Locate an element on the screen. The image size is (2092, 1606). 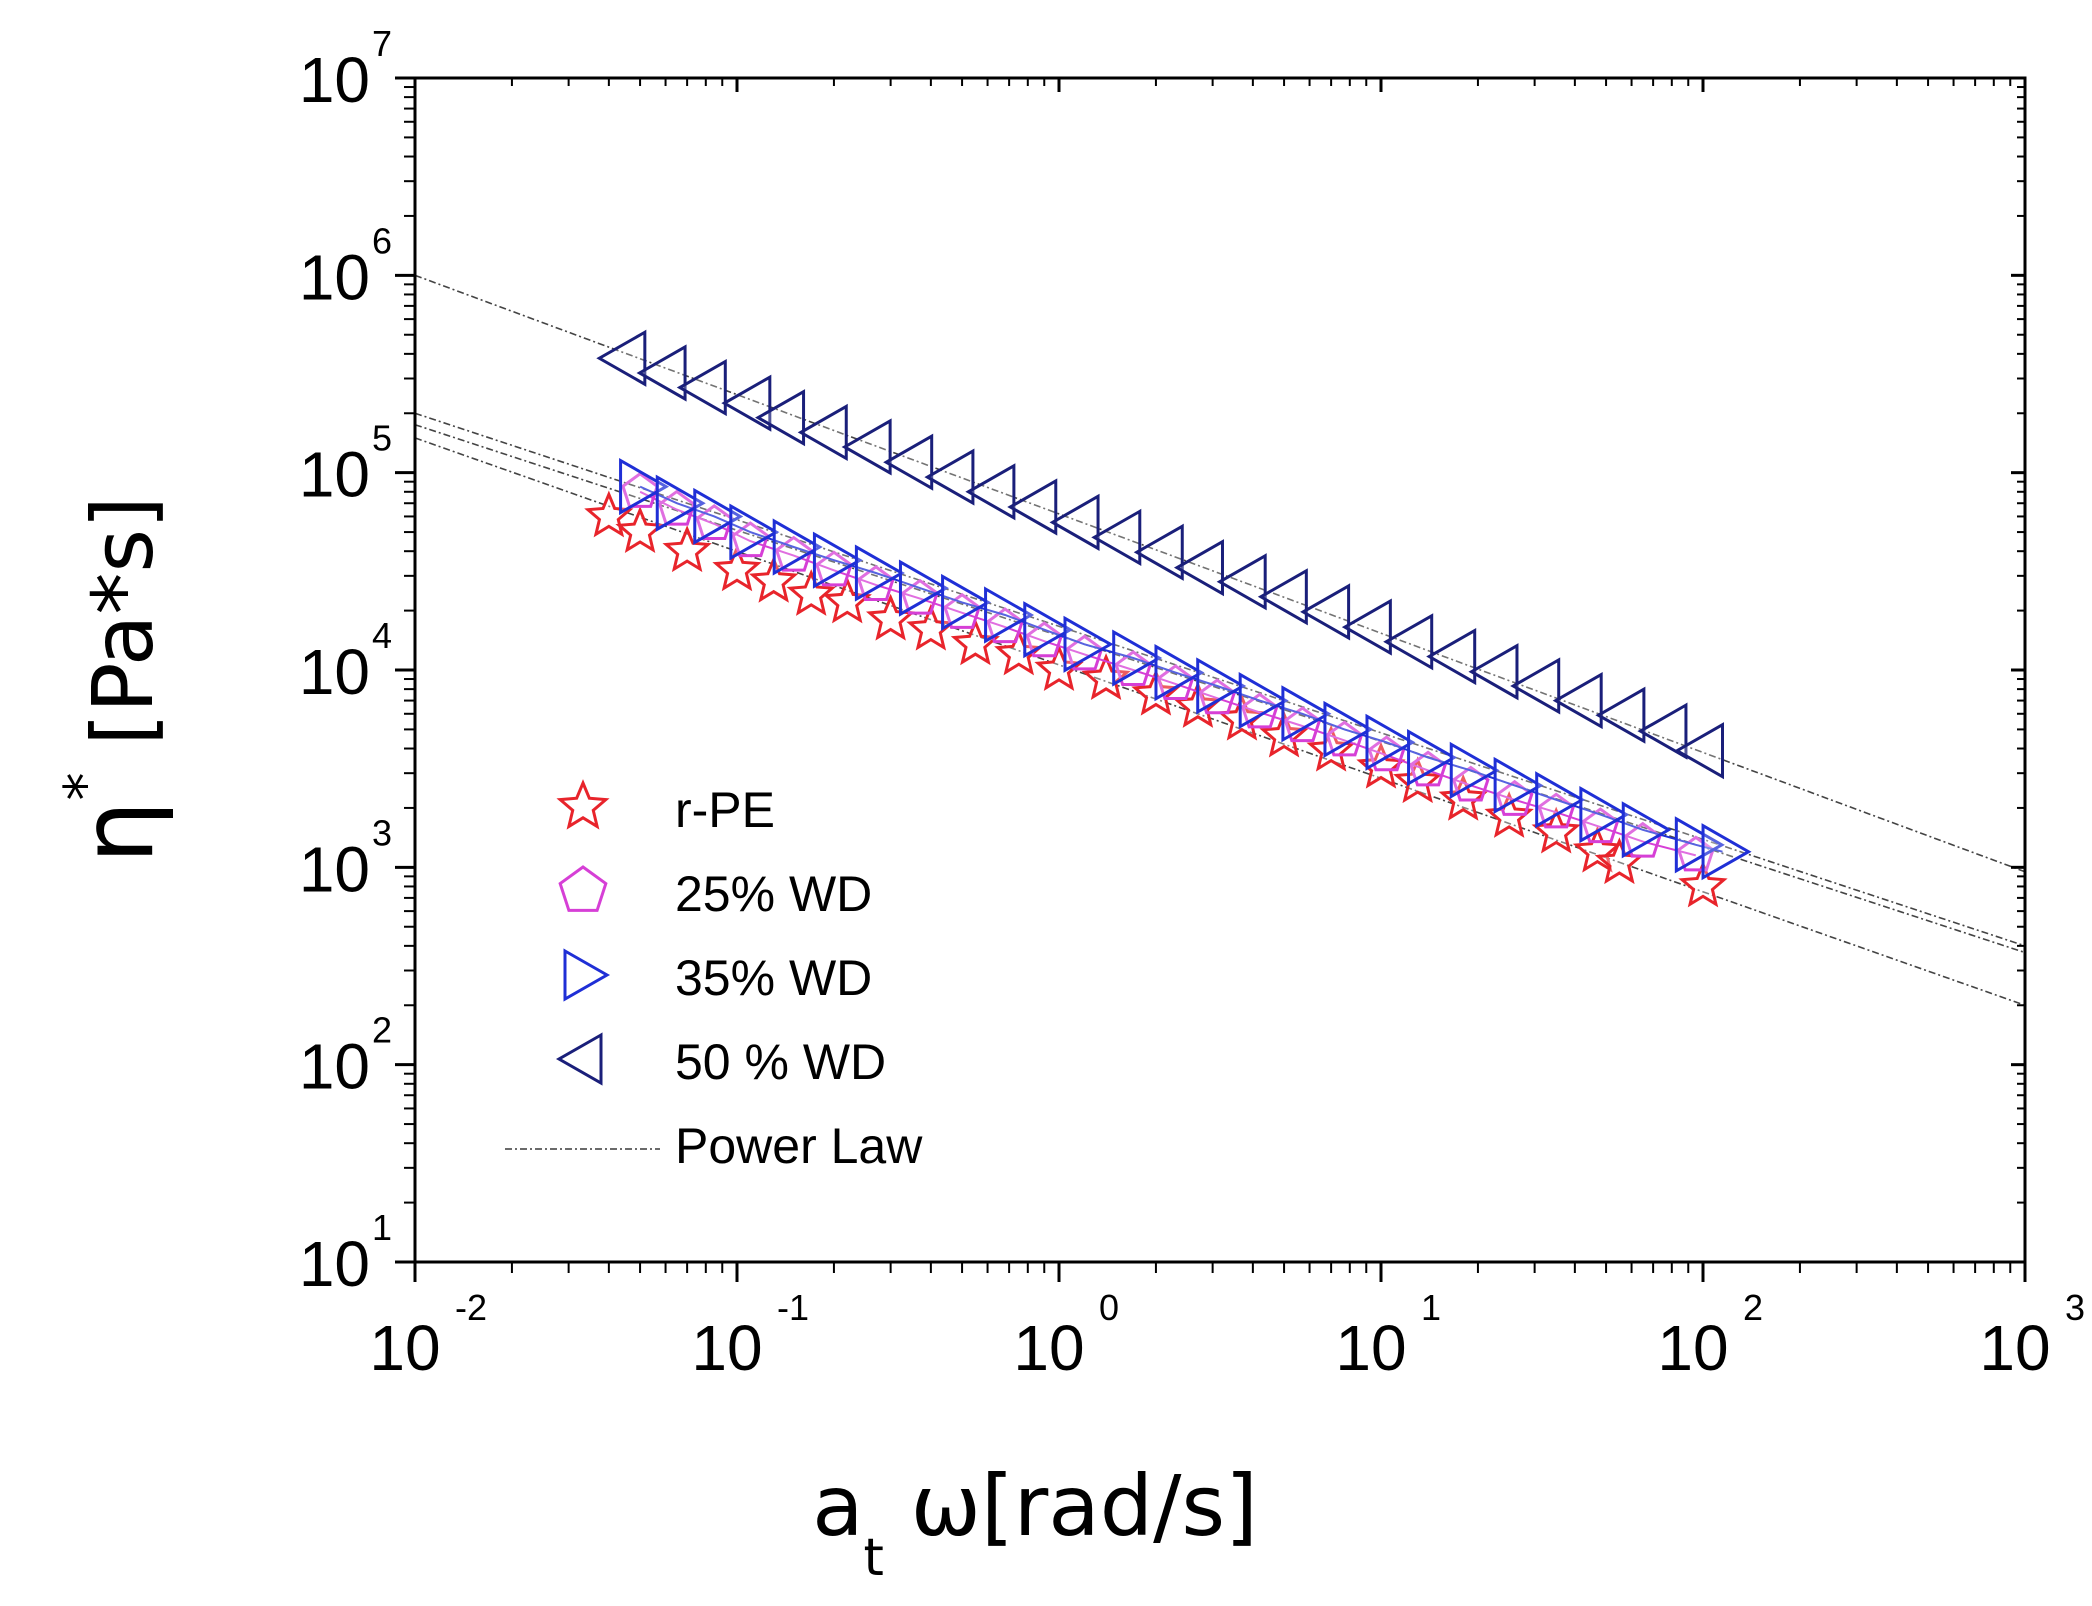
legend-entry: Power Law is located at coordinates (714, 1146).